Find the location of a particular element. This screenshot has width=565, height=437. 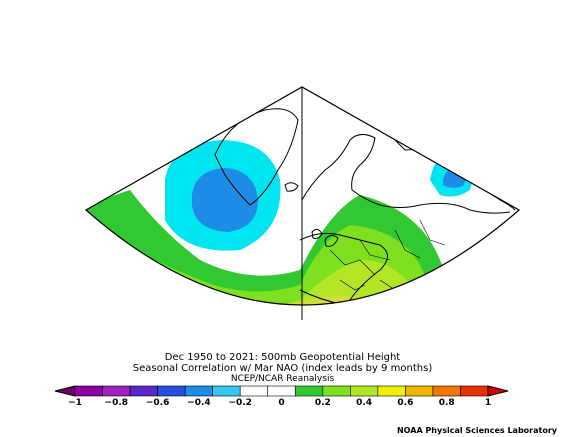

colorbar-arrow-low is located at coordinates (65, 391).